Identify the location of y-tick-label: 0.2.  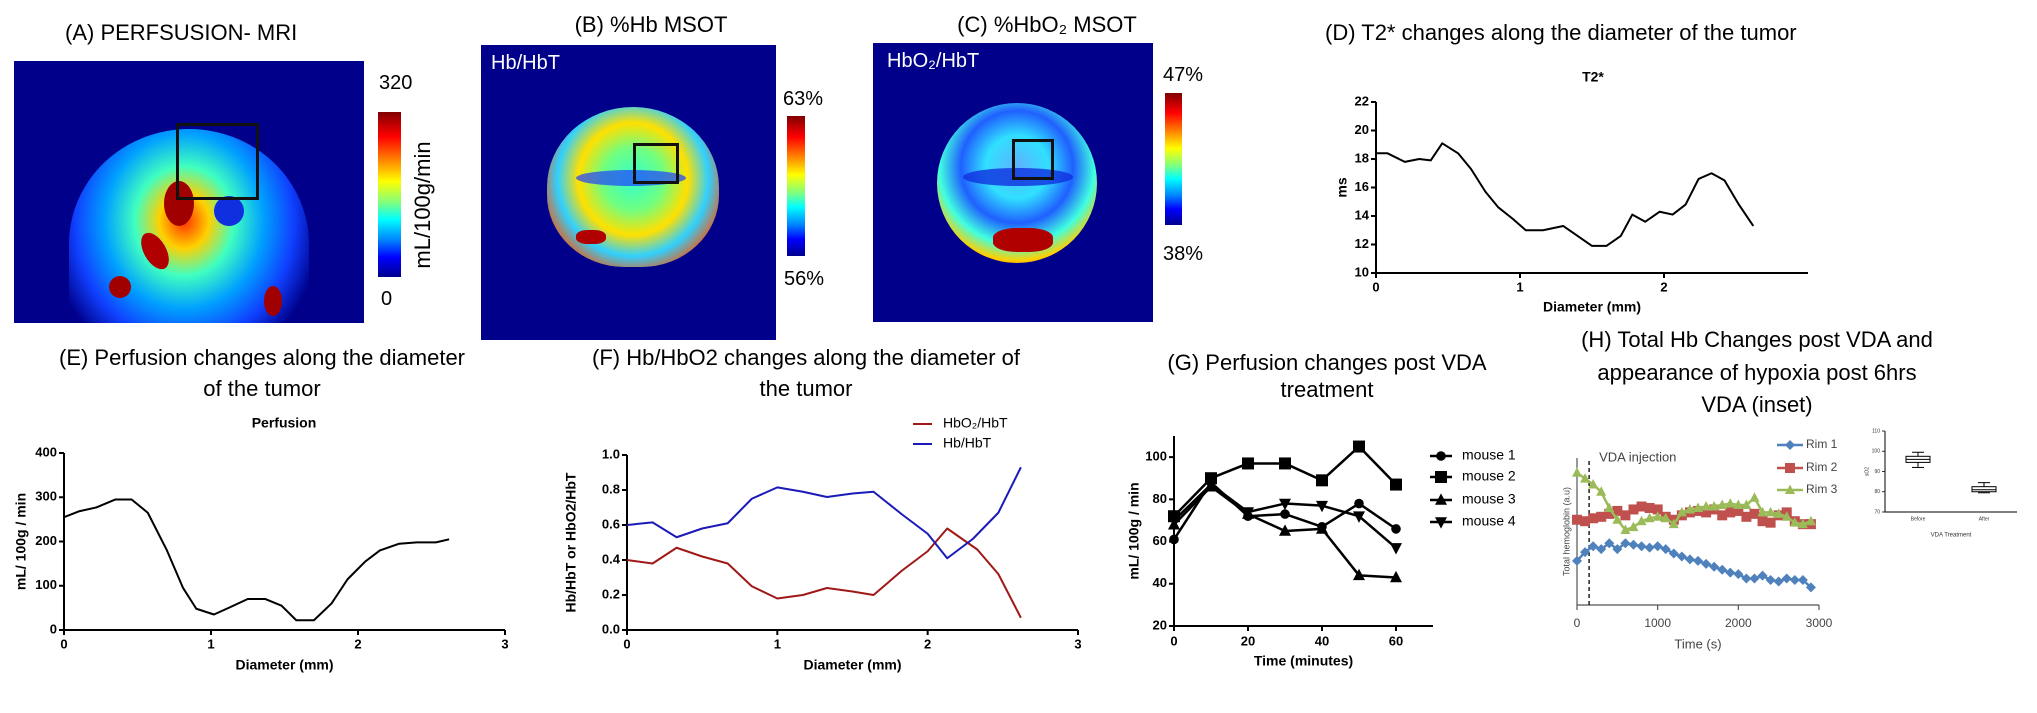
(611, 593).